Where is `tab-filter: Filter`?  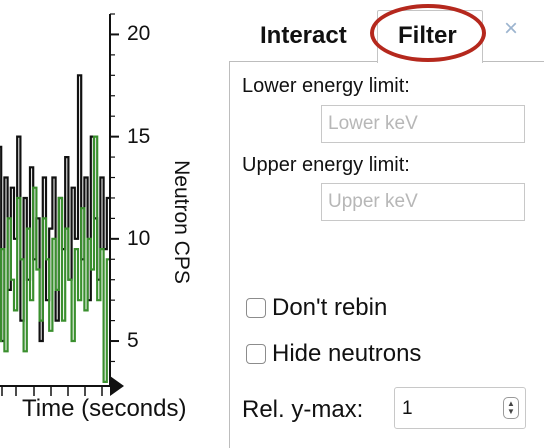
tab-filter: Filter is located at coordinates (427, 35).